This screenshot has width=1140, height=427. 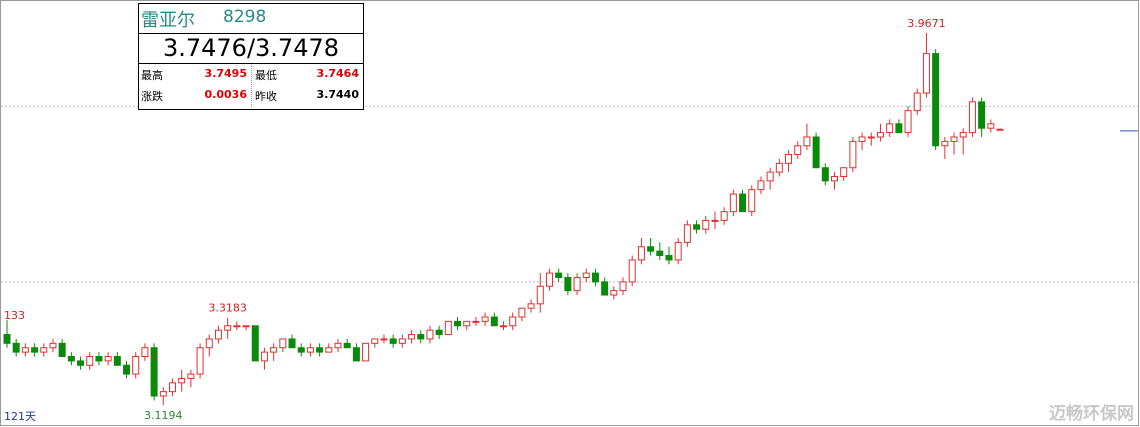 What do you see at coordinates (225, 94) in the screenshot?
I see `stat-value: 0.0036` at bounding box center [225, 94].